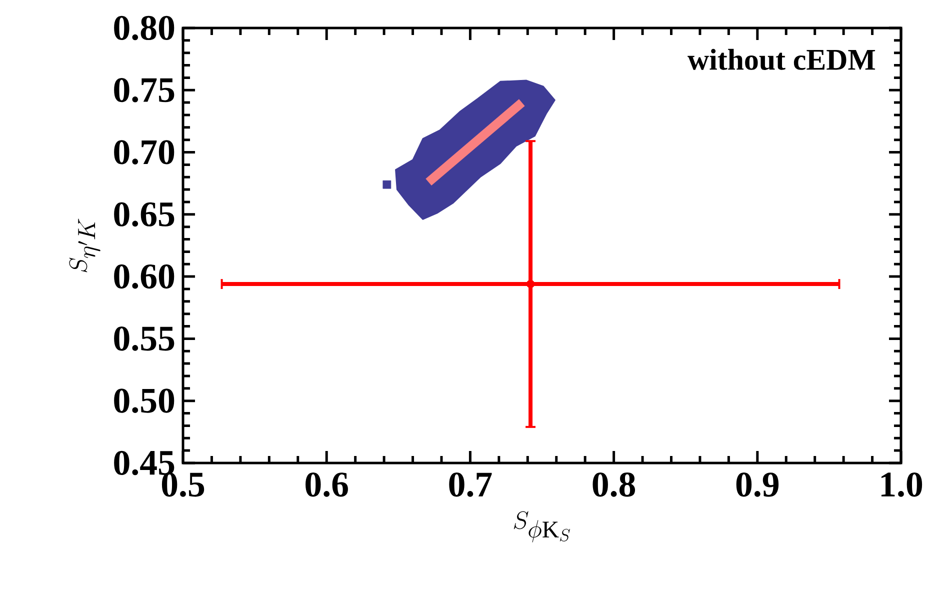  I want to click on y-tick-label: 0.55, so click(144, 338).